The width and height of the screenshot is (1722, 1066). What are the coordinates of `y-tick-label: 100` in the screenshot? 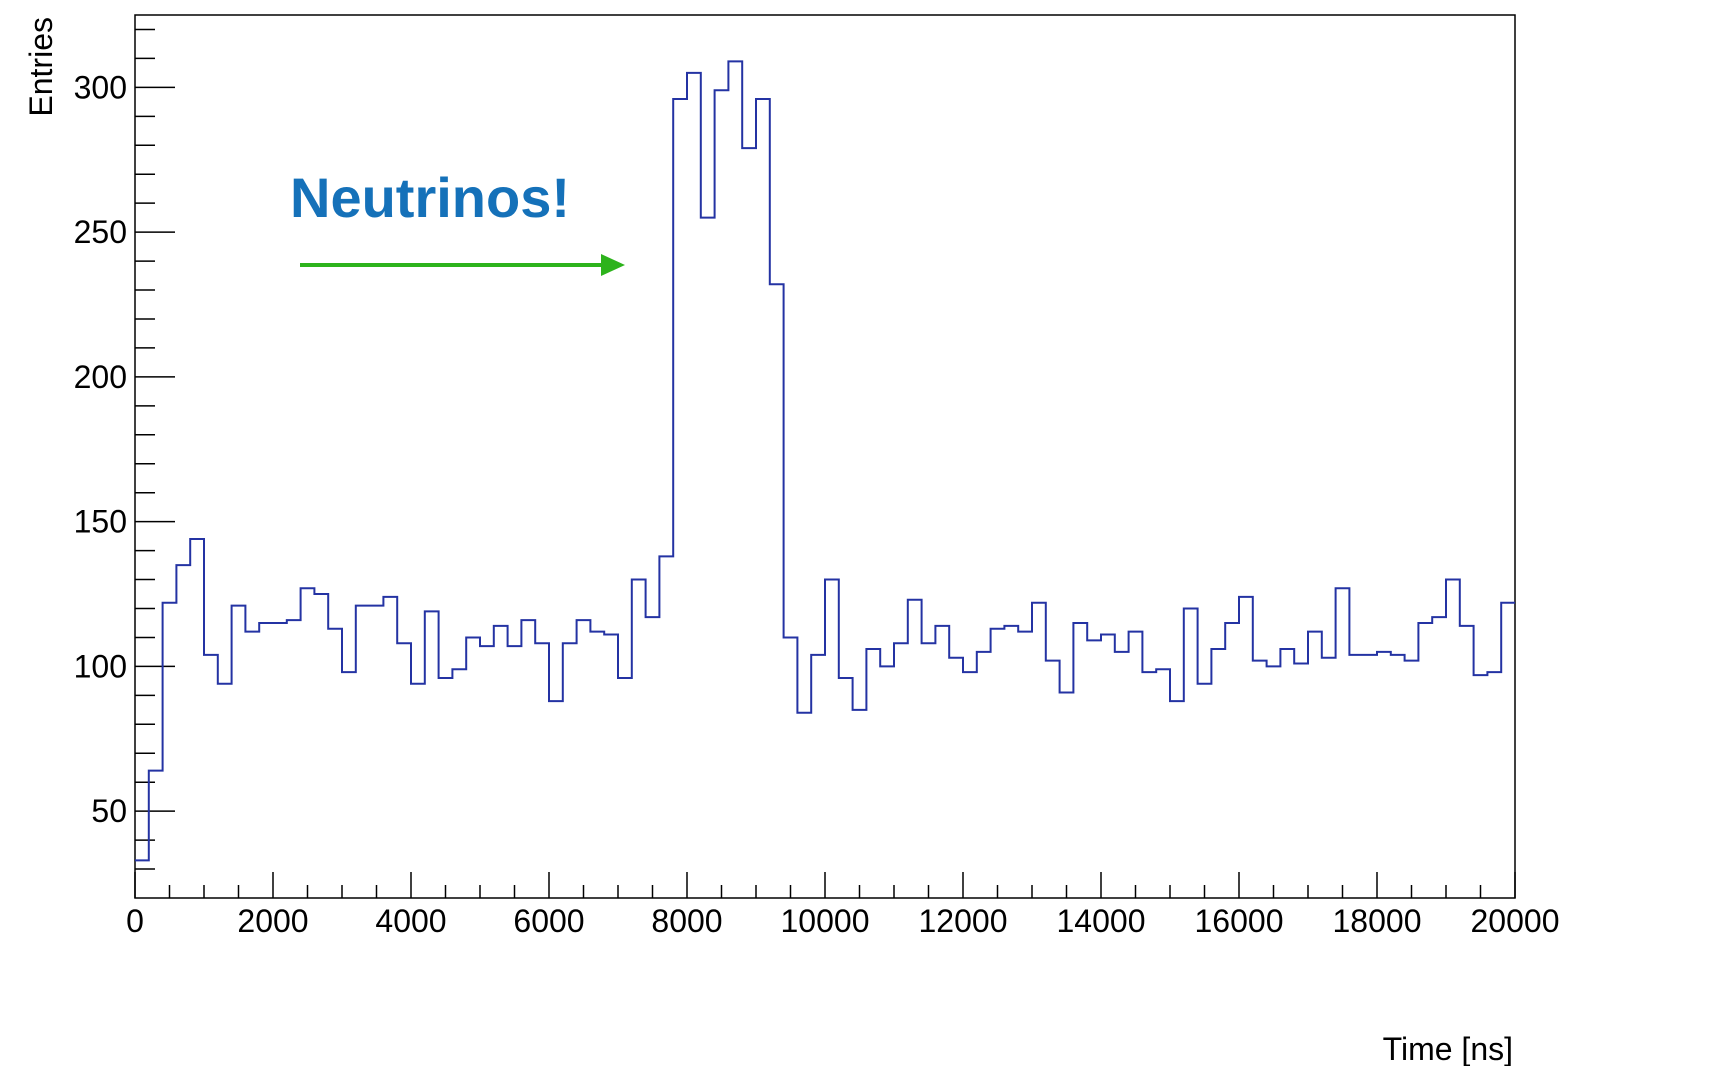 It's located at (100, 666).